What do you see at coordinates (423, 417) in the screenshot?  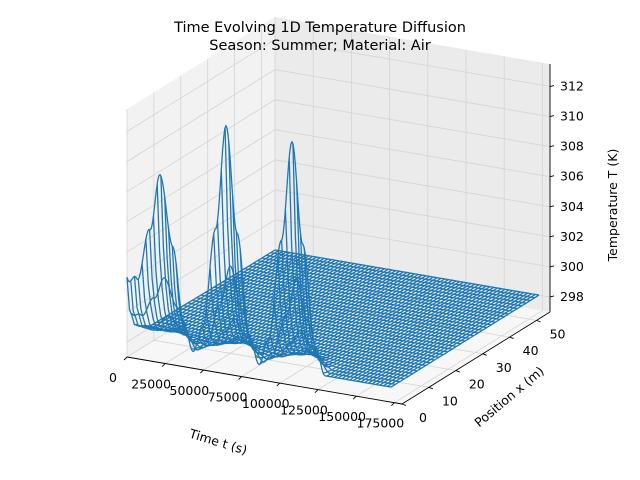 I see `y-tick-label: 0` at bounding box center [423, 417].